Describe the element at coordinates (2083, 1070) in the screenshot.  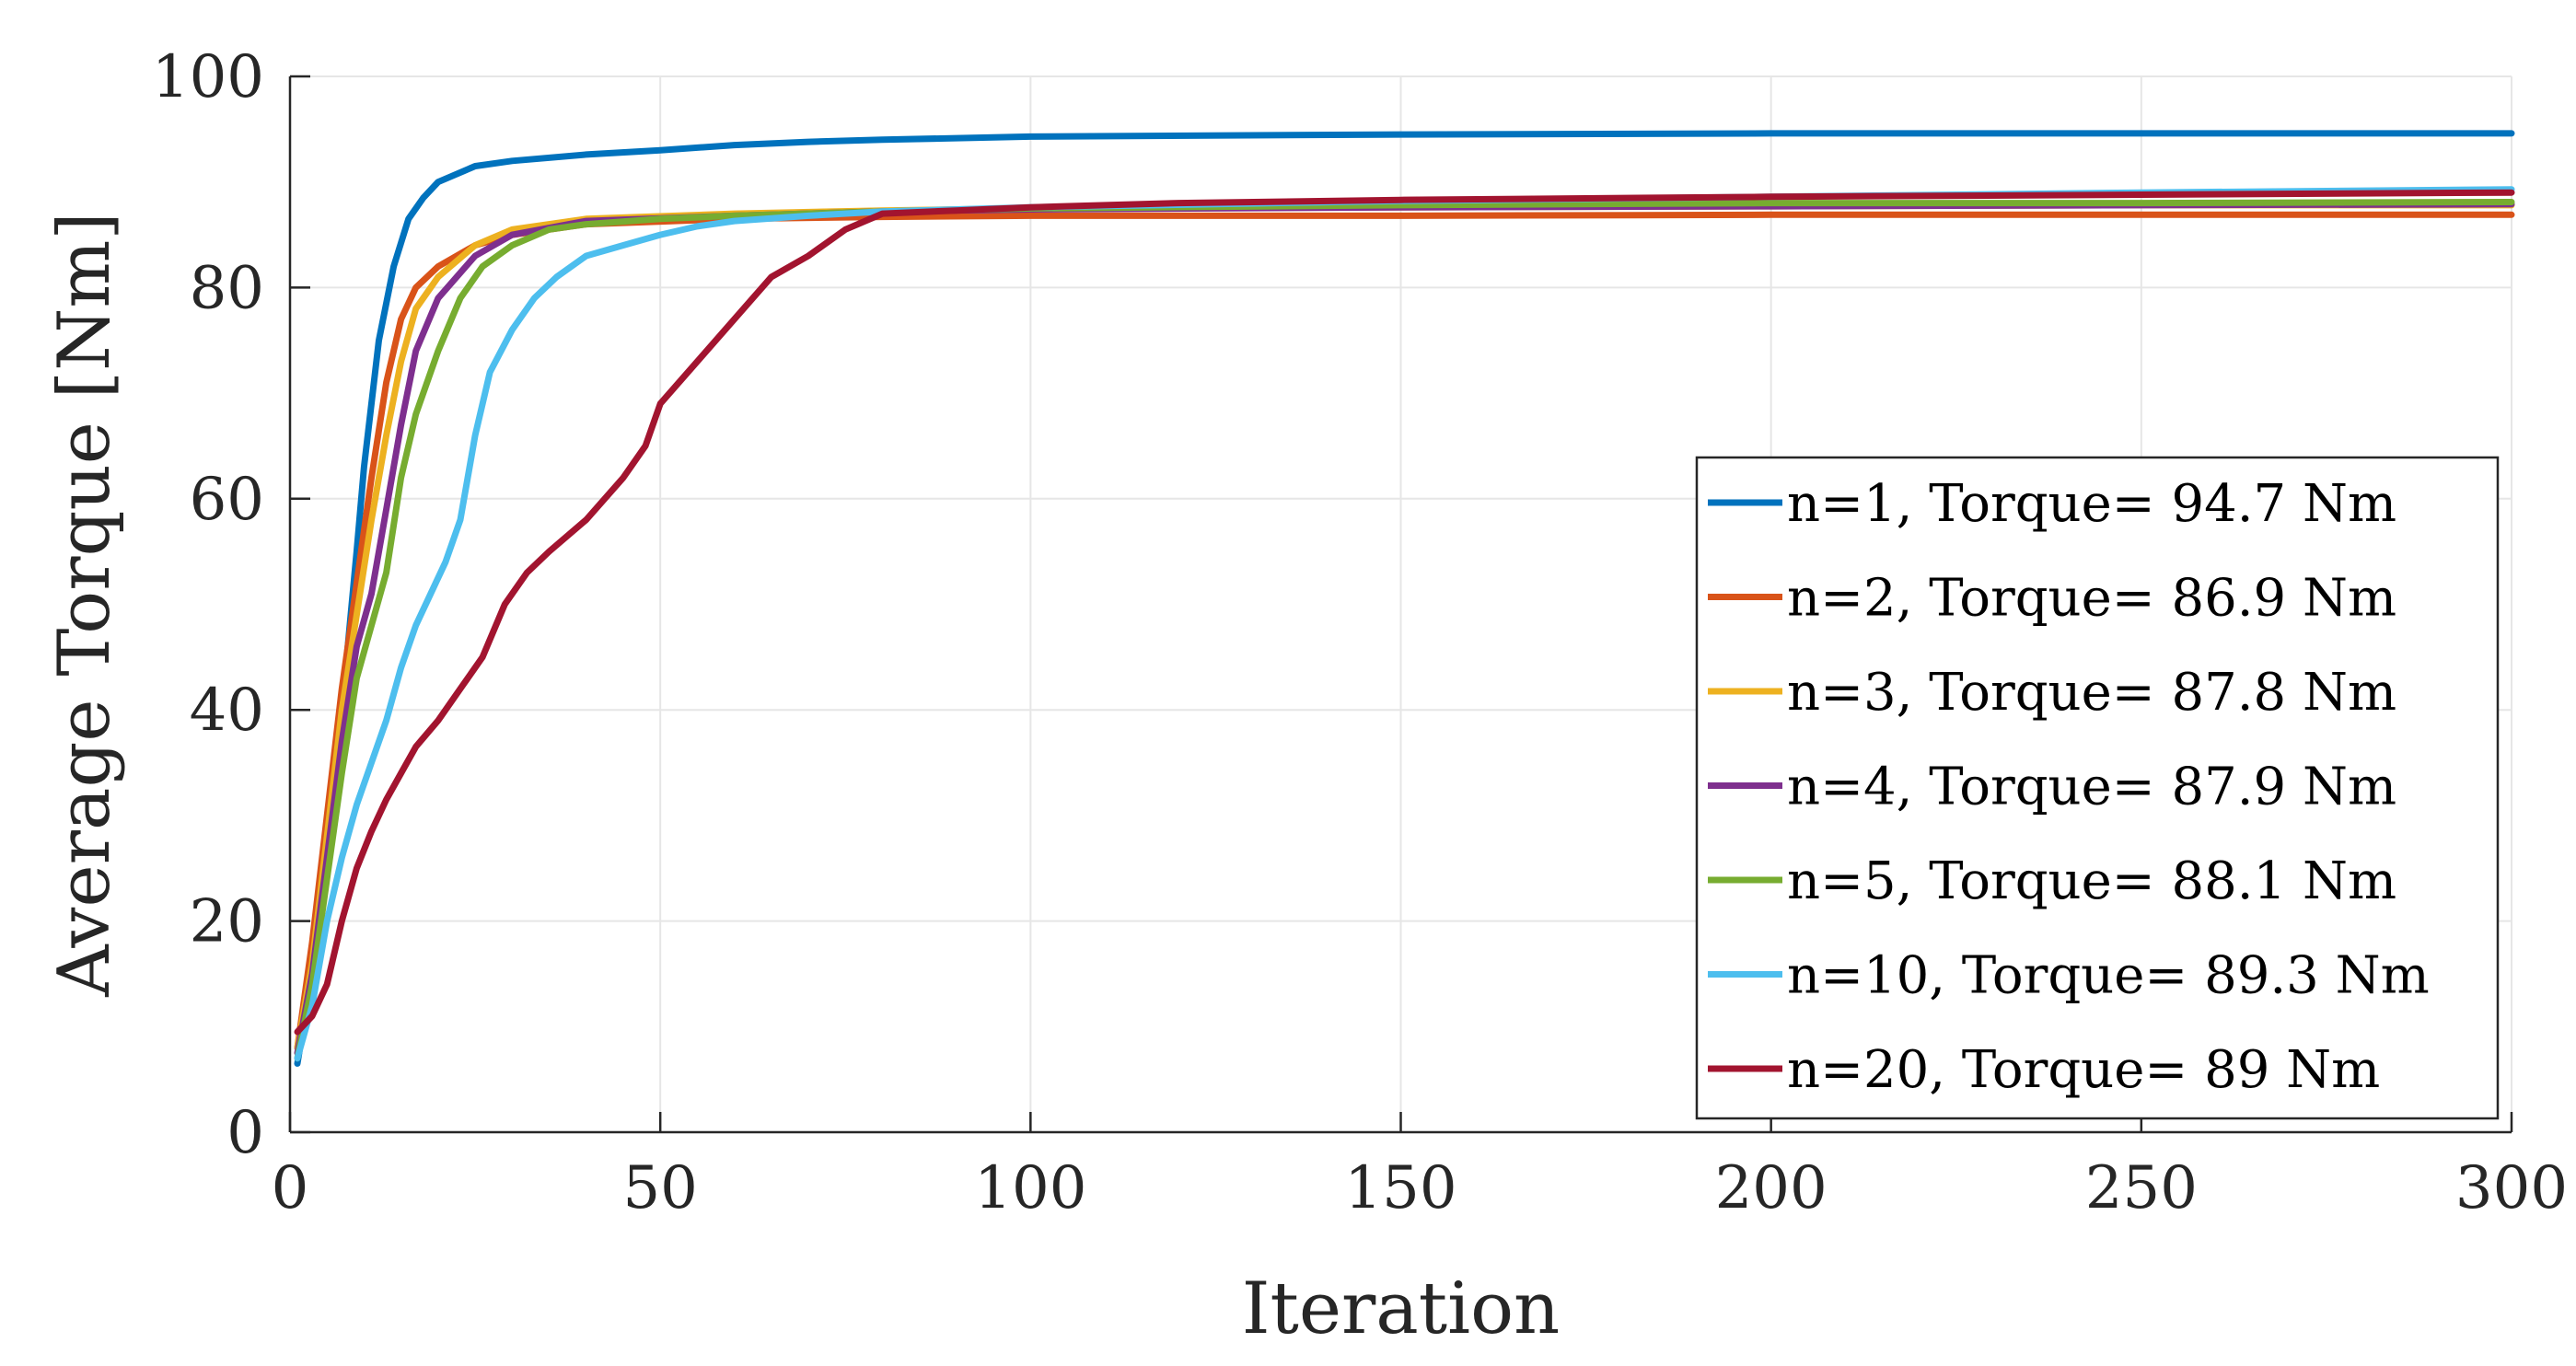
I see `legend-label: n=20, Torque= 89 Nm` at that location.